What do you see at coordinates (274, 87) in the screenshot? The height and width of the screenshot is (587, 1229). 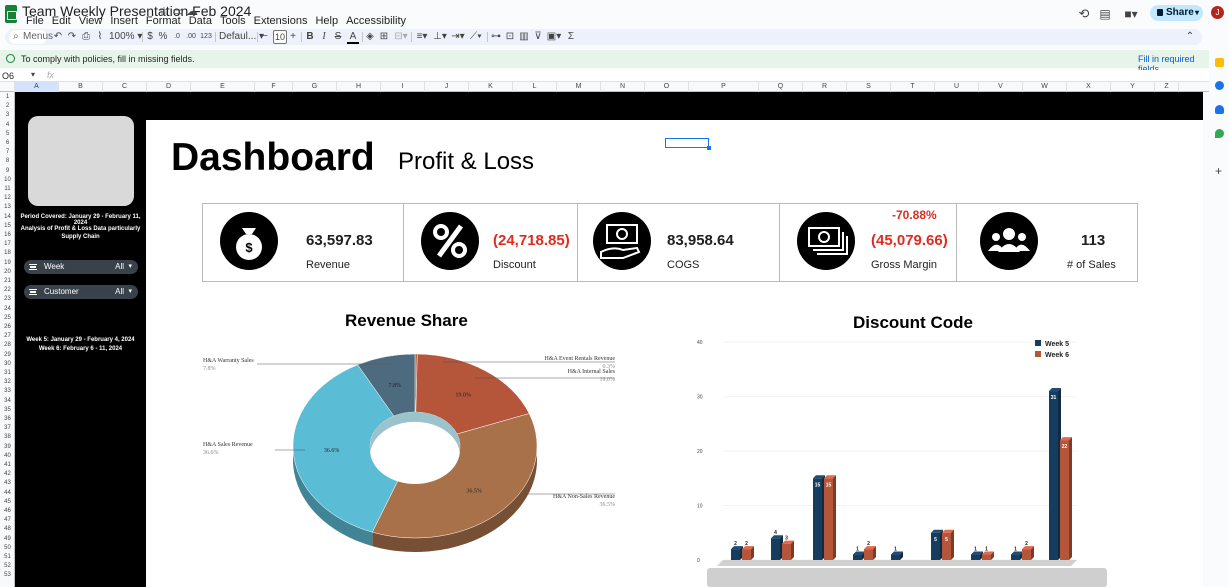 I see `column-header-F: F` at bounding box center [274, 87].